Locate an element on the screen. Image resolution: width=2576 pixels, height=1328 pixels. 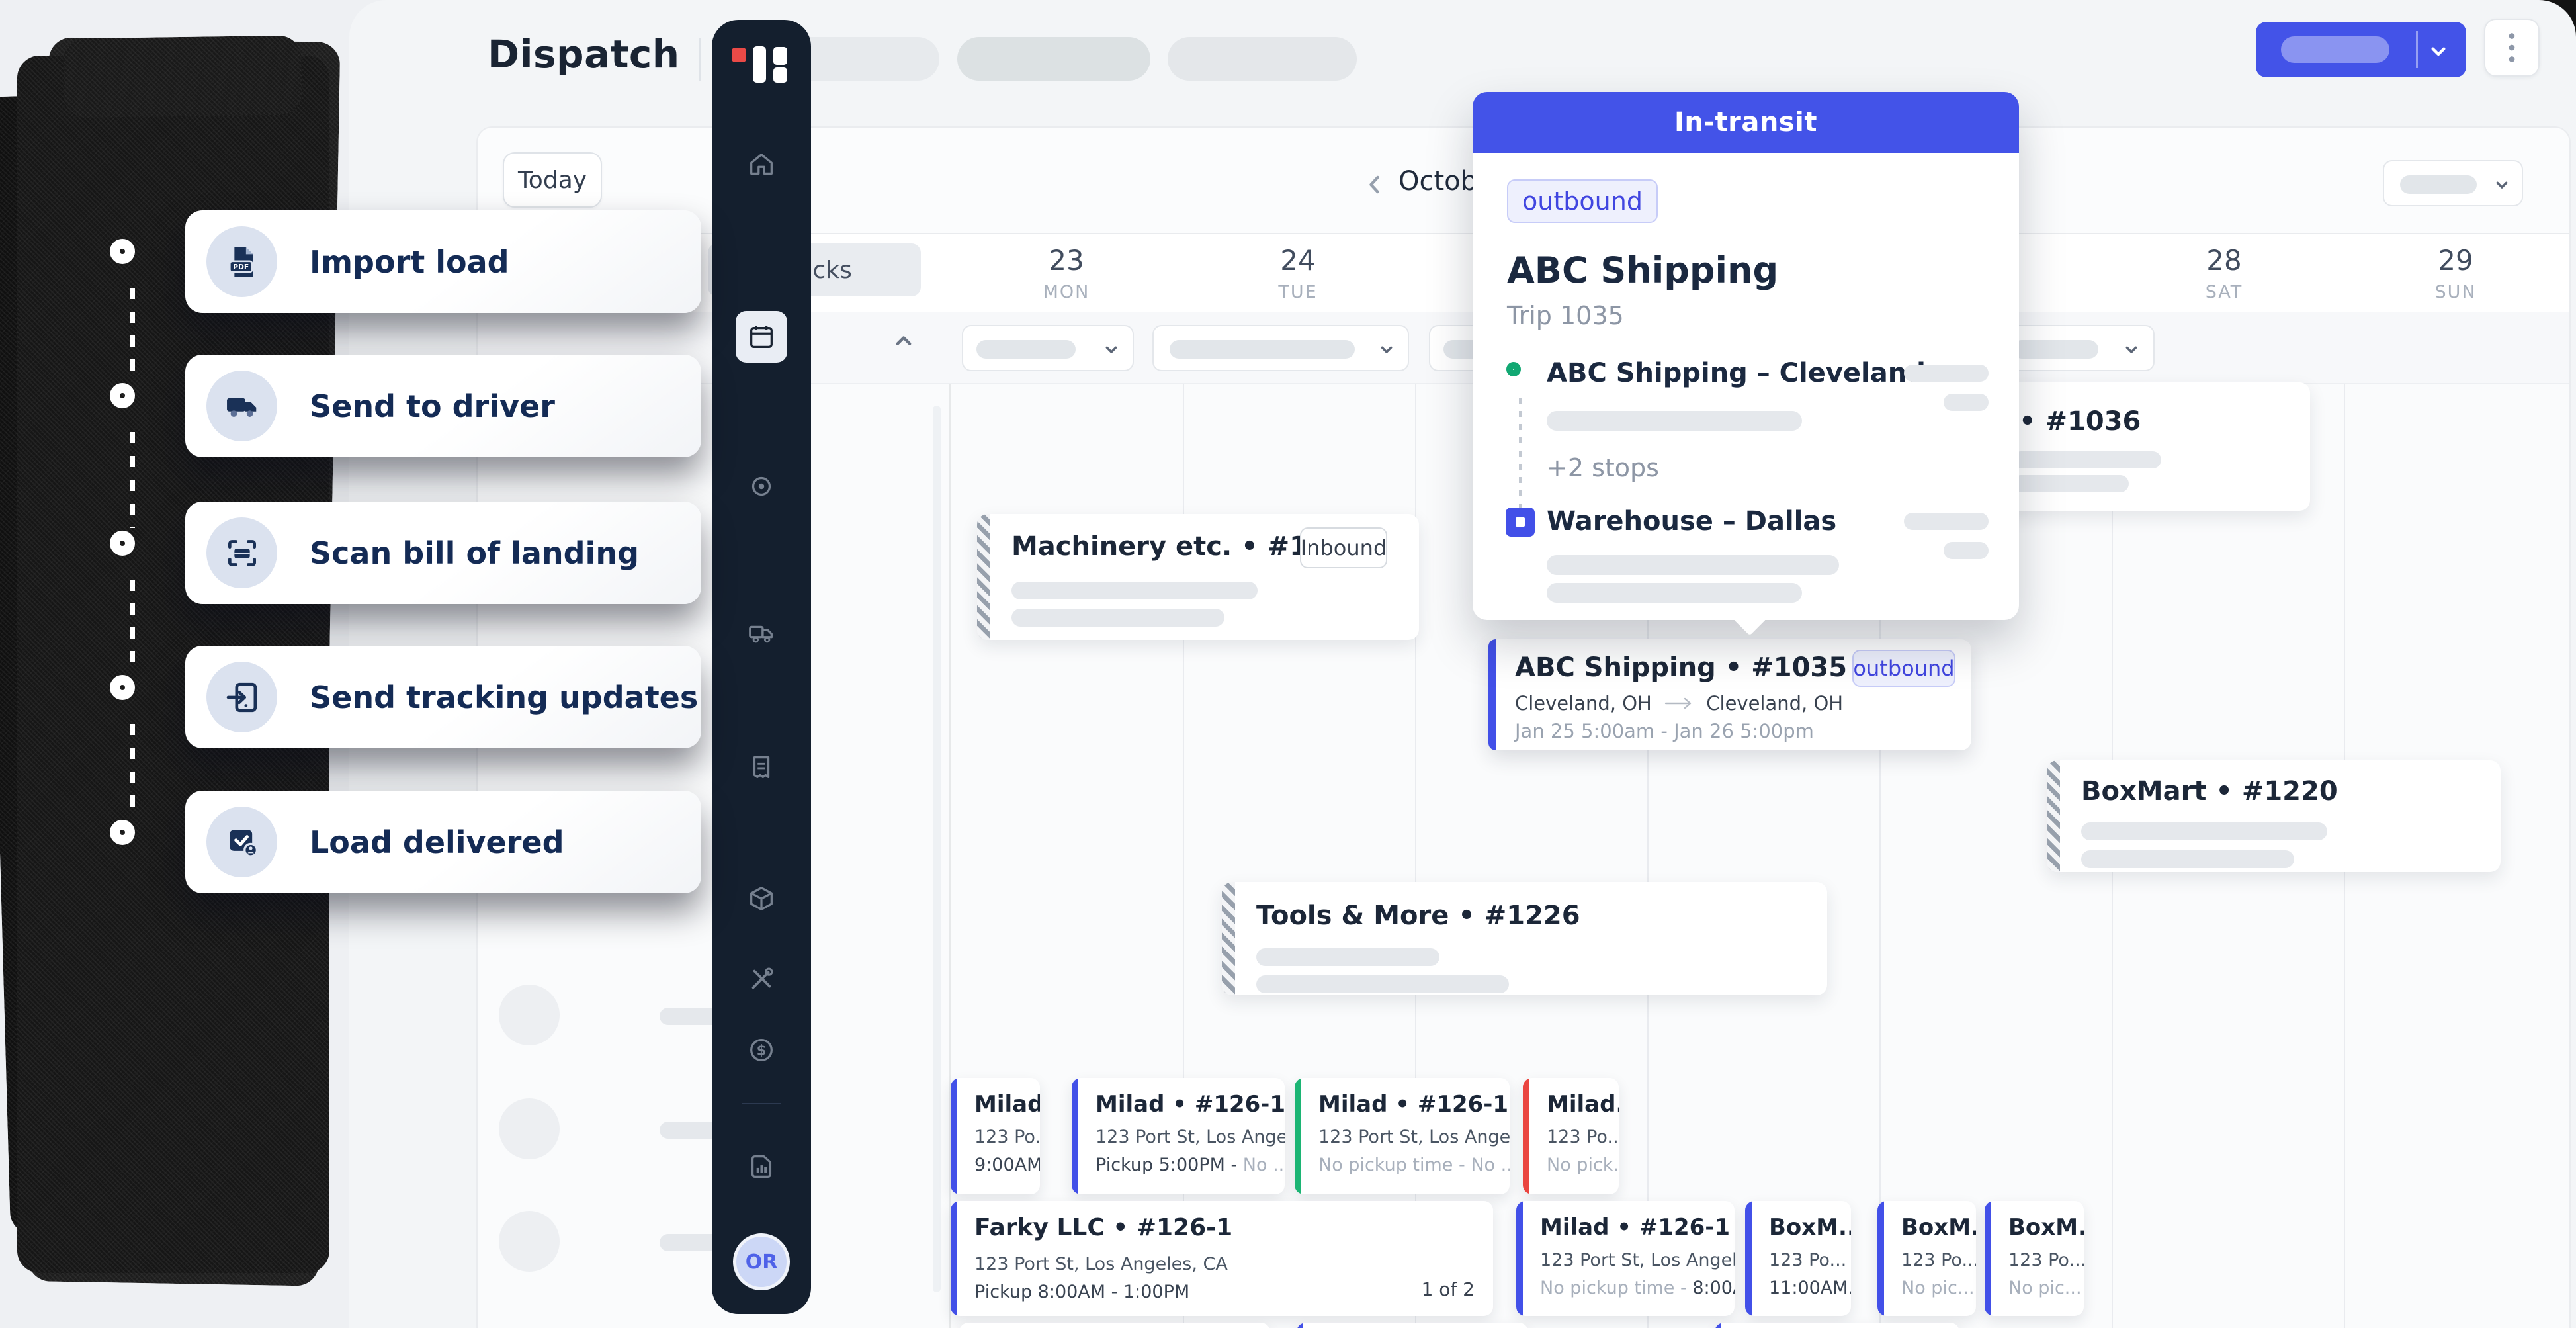
button-divider is located at coordinates (2417, 49).